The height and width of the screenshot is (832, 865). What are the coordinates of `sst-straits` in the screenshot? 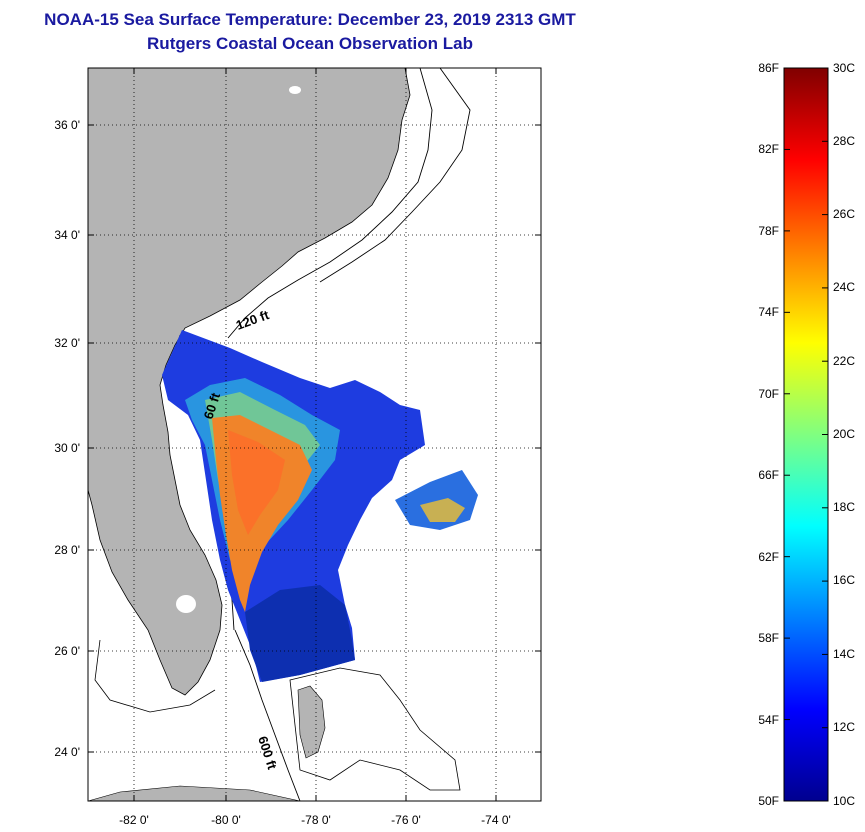 It's located at (300, 633).